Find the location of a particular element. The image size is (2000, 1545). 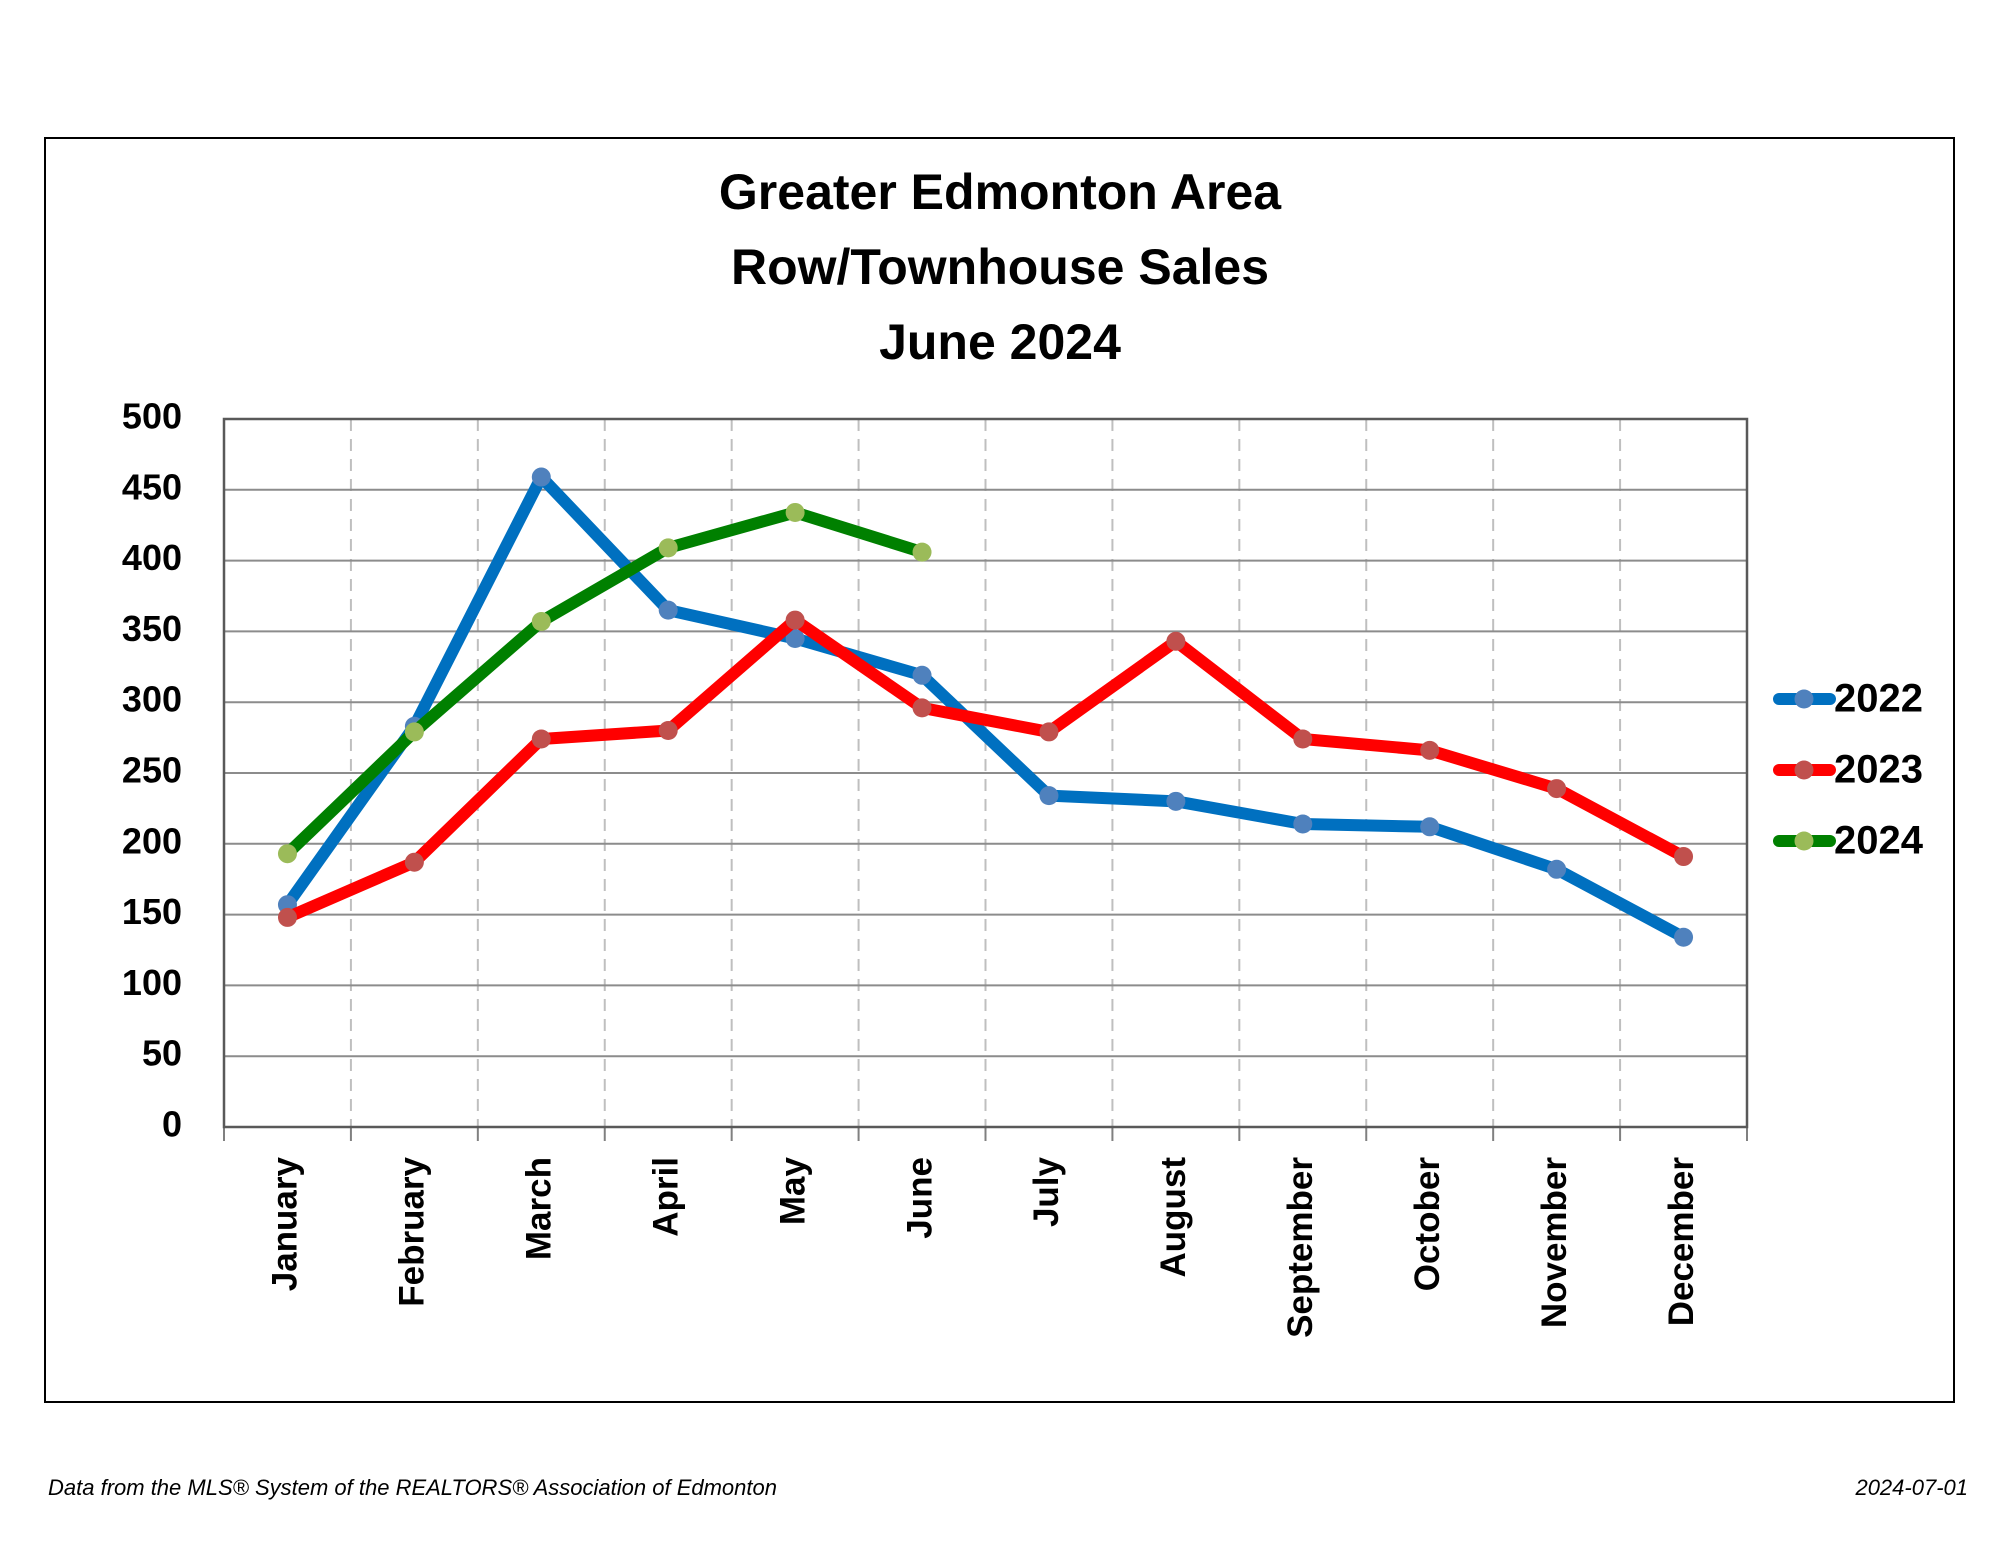

y-tick-label: 100 is located at coordinates (152, 982).